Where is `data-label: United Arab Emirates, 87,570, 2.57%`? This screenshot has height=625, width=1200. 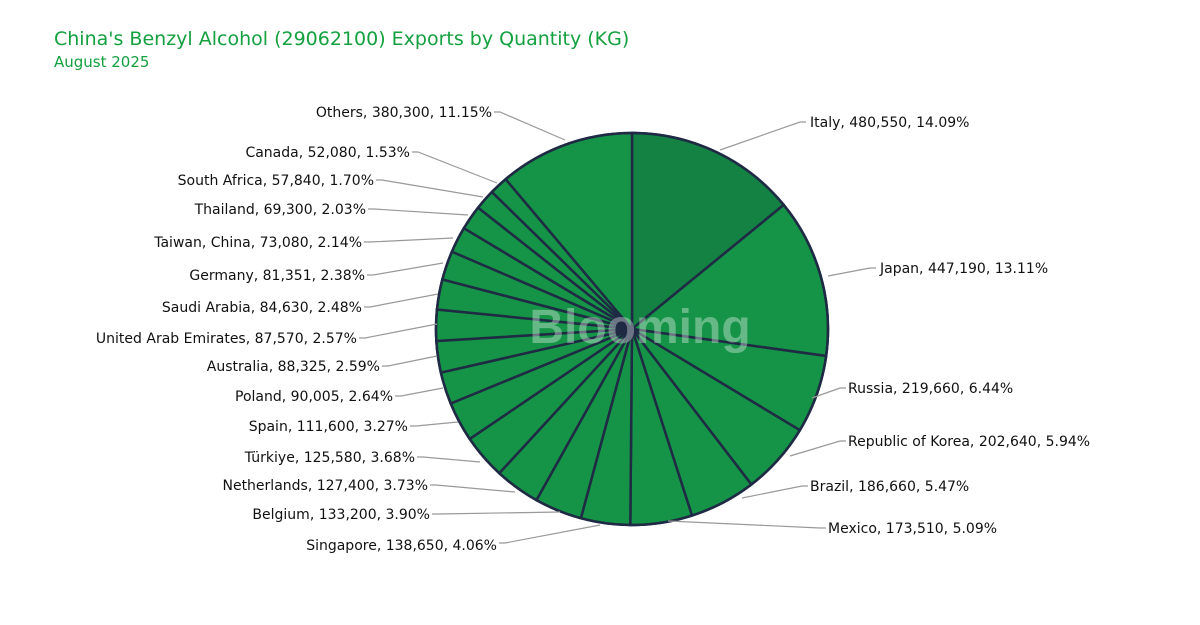 data-label: United Arab Emirates, 87,570, 2.57% is located at coordinates (226, 339).